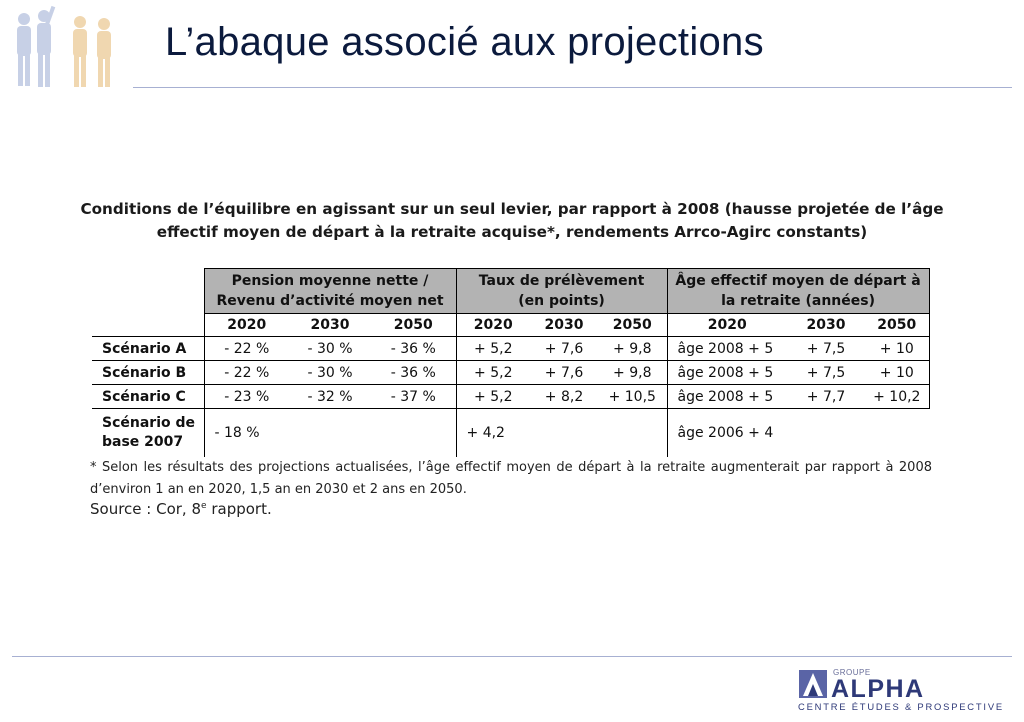  What do you see at coordinates (239, 509) in the screenshot?
I see `source-suffix: rapport.` at bounding box center [239, 509].